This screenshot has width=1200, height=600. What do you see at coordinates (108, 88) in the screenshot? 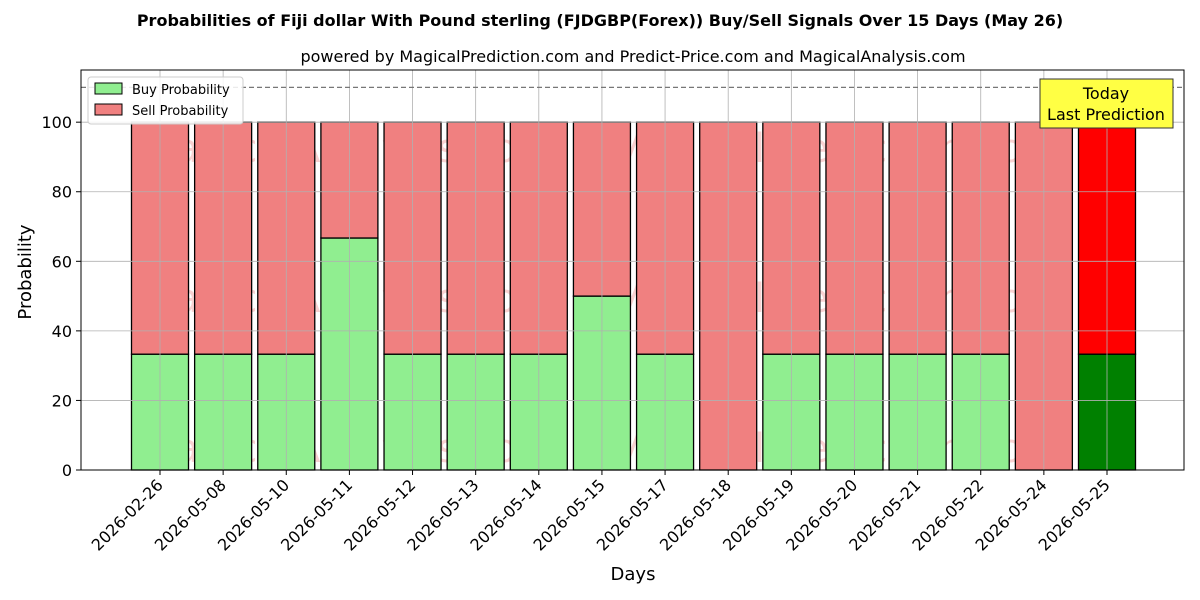
I see `legend-swatch-buy` at bounding box center [108, 88].